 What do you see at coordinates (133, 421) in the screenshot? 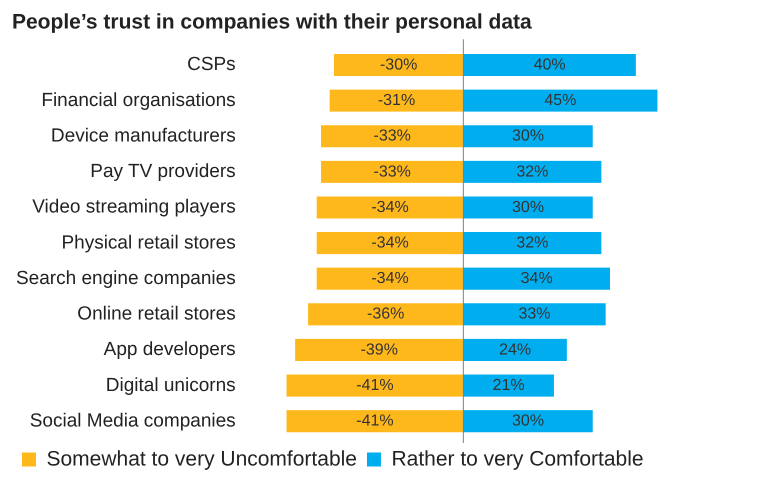
I see `y-tick-label: Social Media companies` at bounding box center [133, 421].